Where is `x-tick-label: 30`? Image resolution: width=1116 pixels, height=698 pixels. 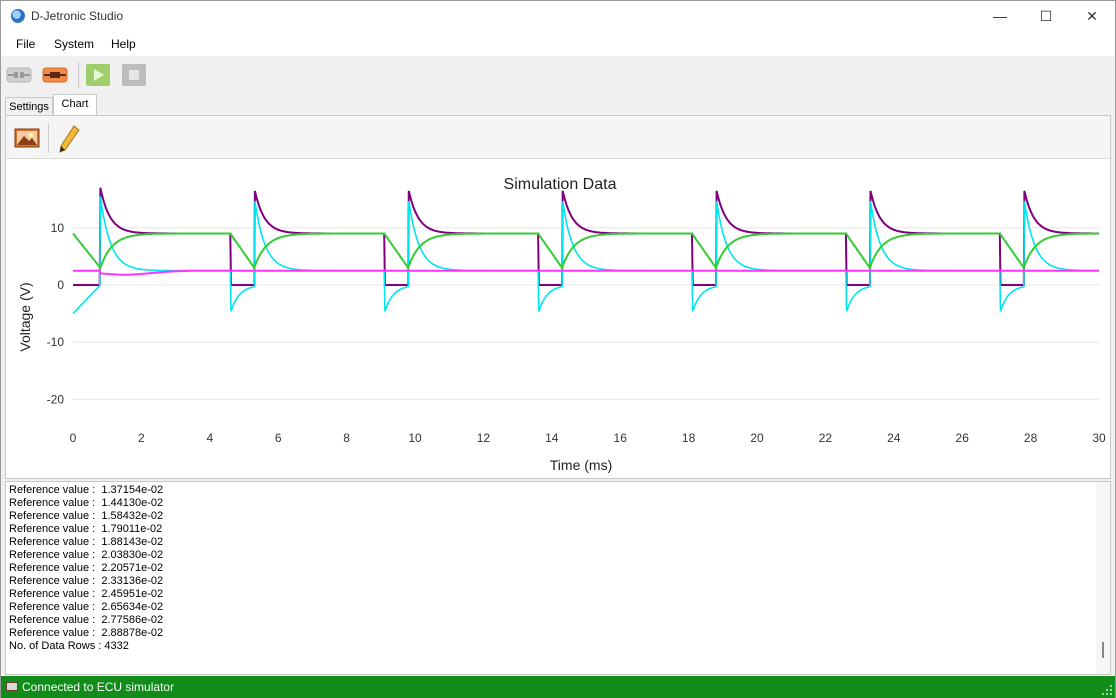
x-tick-label: 30 is located at coordinates (1099, 438).